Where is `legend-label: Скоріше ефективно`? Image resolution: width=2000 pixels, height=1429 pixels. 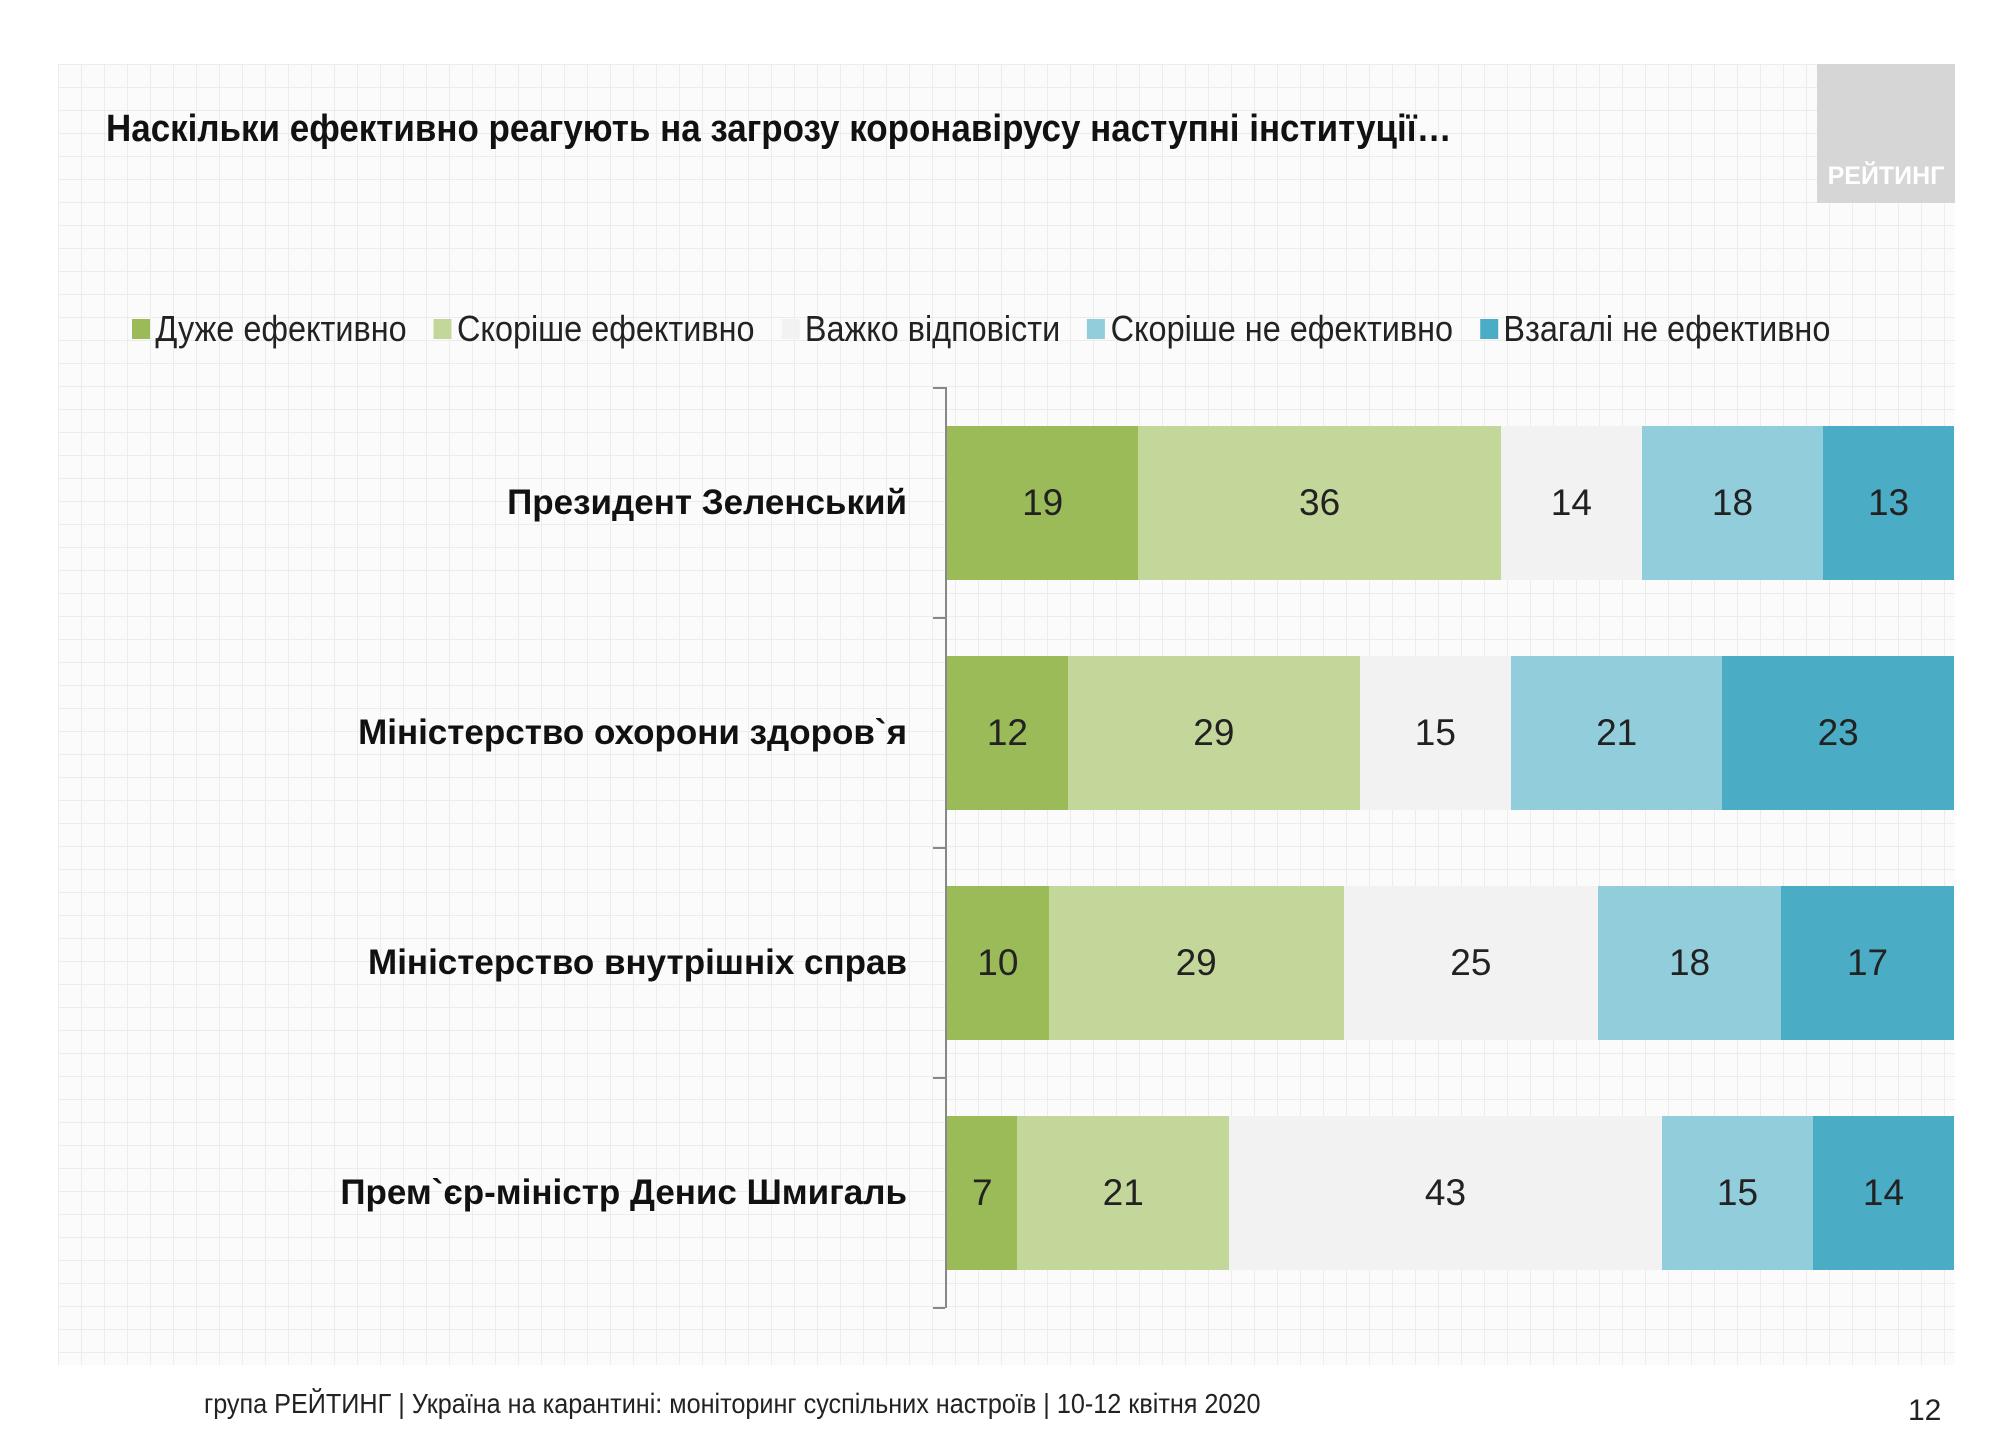
legend-label: Скоріше ефективно is located at coordinates (606, 328).